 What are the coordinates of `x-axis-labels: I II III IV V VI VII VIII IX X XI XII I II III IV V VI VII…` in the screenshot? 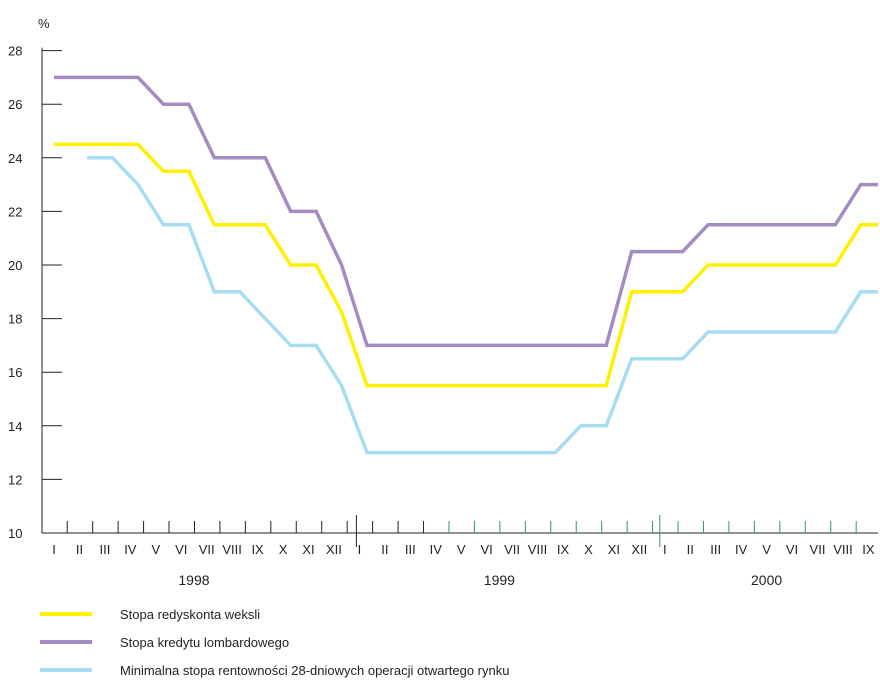 It's located at (463, 565).